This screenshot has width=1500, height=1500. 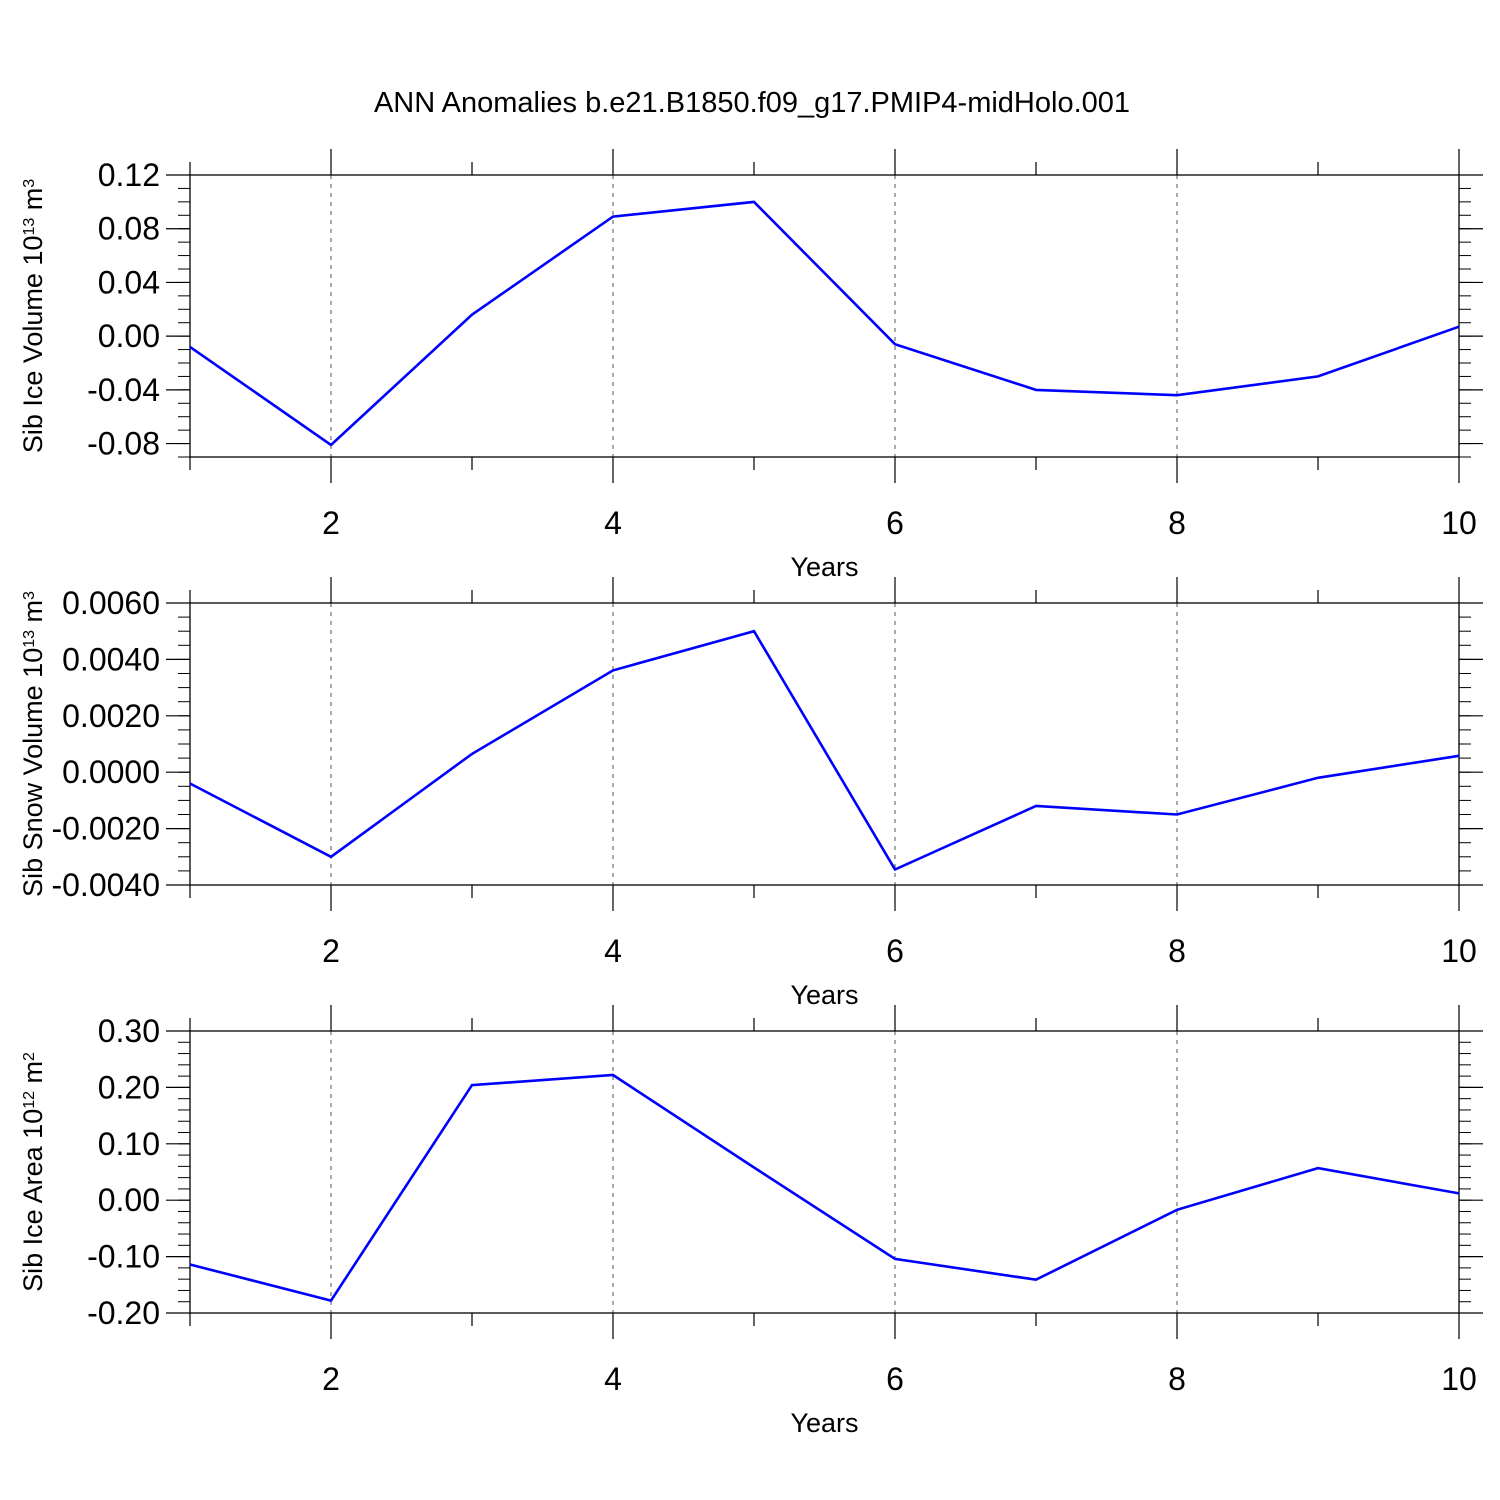 I want to click on y-tick-label: 0.0020, so click(x=111, y=716).